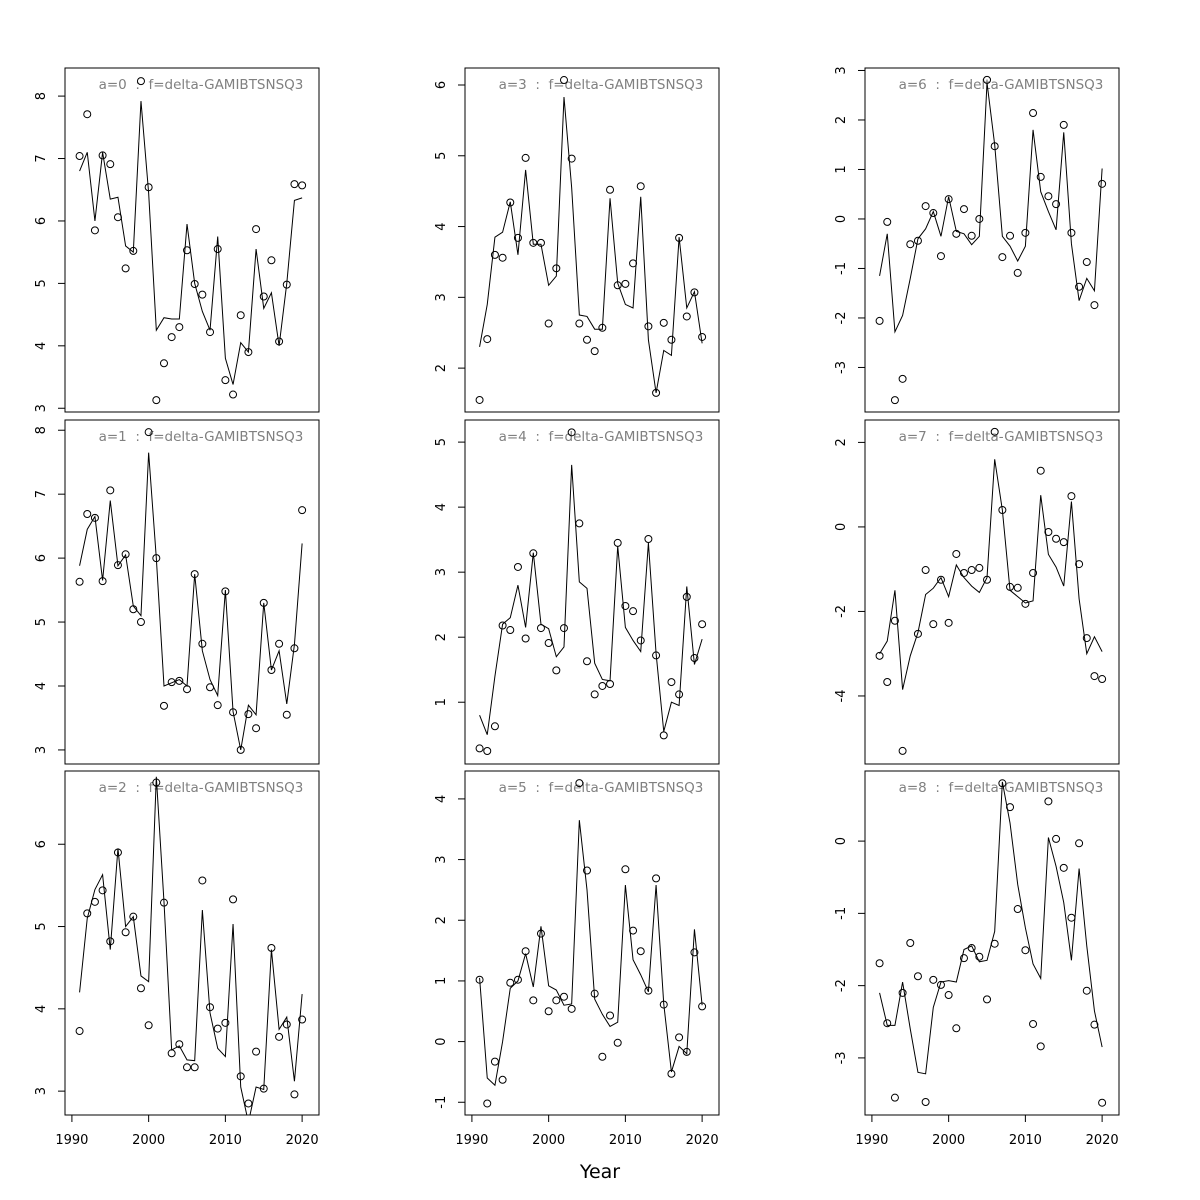 Image resolution: width=1200 pixels, height=1200 pixels. Describe the element at coordinates (841, 527) in the screenshot. I see `y-tick-label: 0` at that location.